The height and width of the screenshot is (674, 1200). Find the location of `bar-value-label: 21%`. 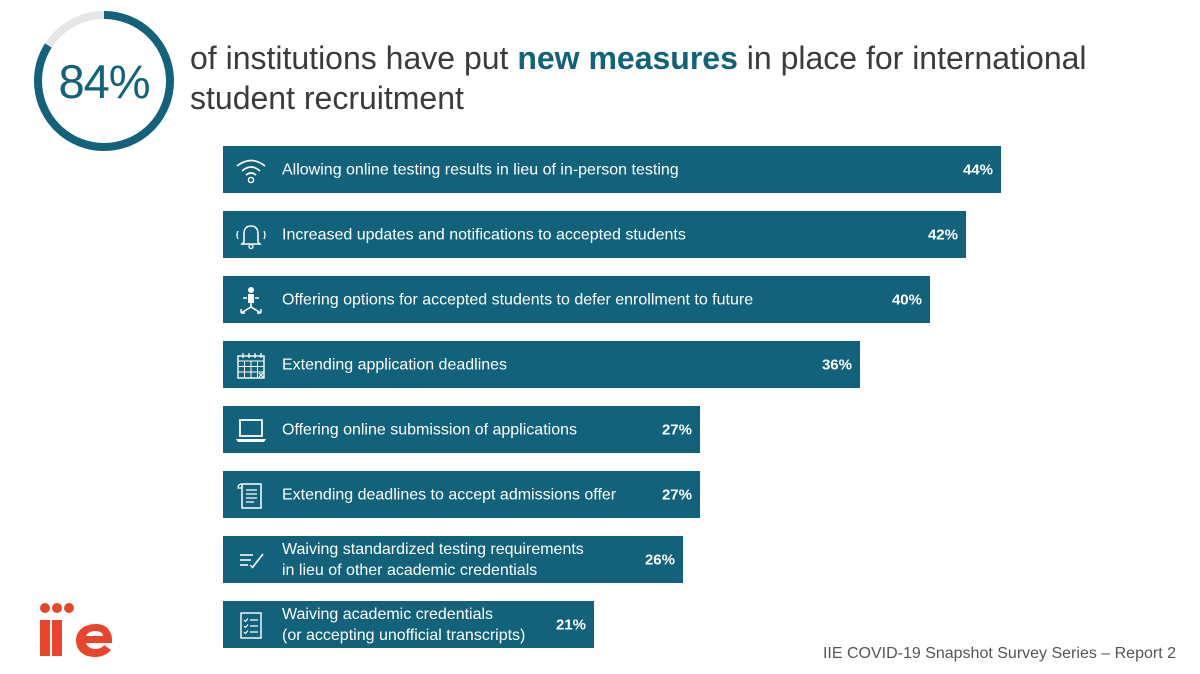

bar-value-label: 21% is located at coordinates (570, 624).